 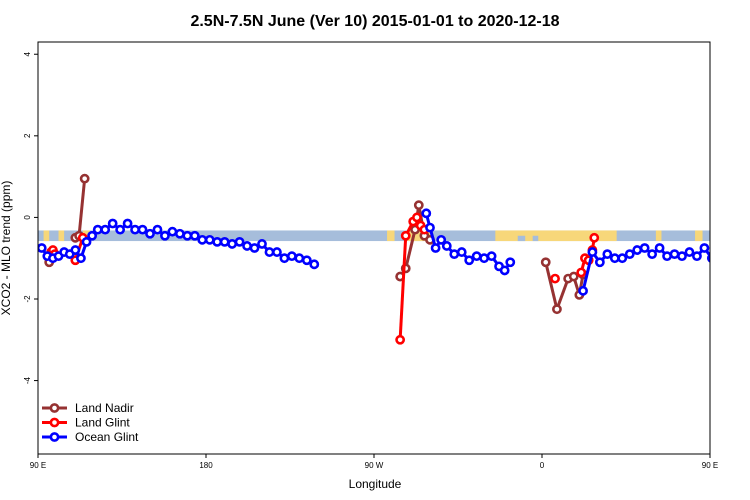 I want to click on y-tick-label: 0, so click(x=27, y=217).